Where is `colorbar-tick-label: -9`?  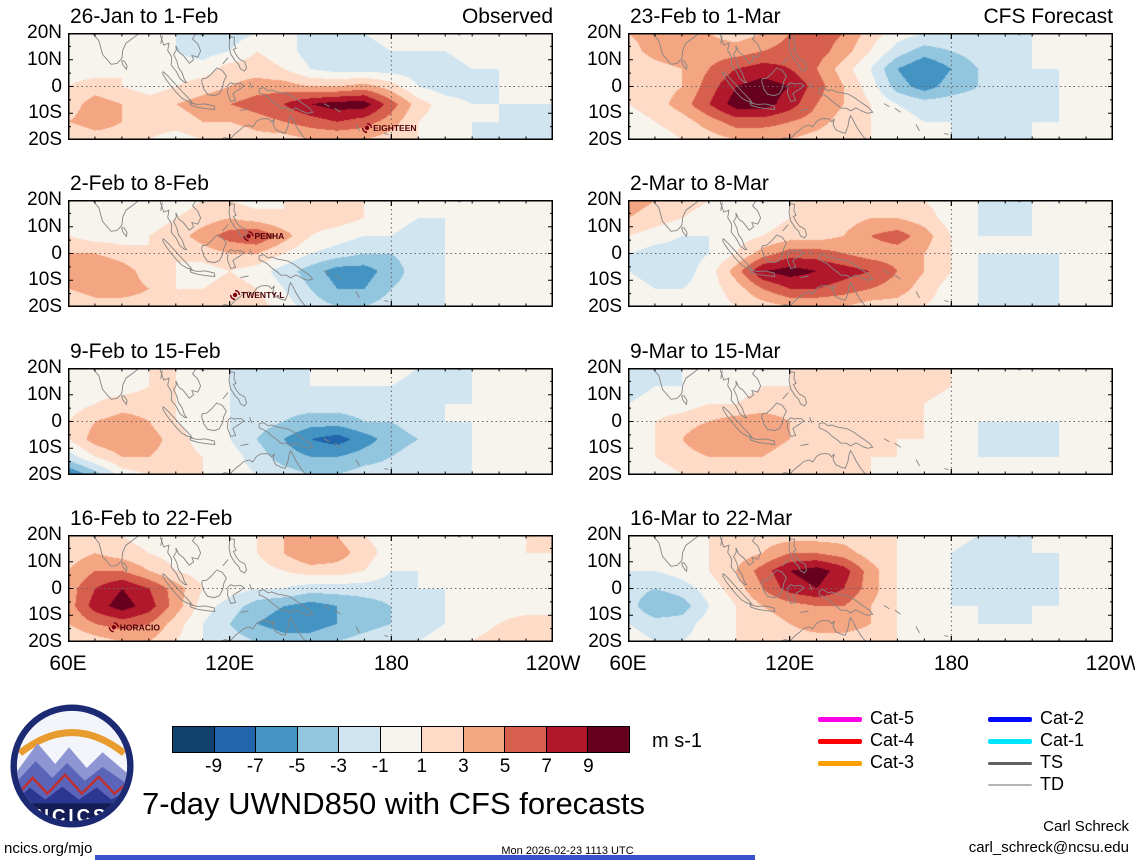
colorbar-tick-label: -9 is located at coordinates (214, 766).